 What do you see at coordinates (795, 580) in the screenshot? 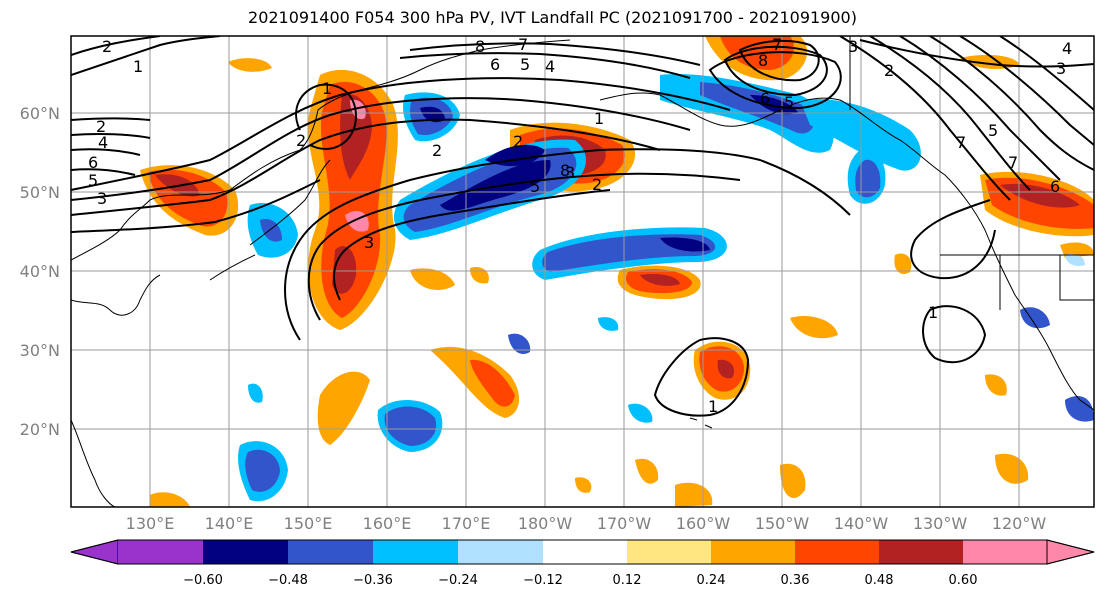
I see `colorbar-tick-label: 0.36` at bounding box center [795, 580].